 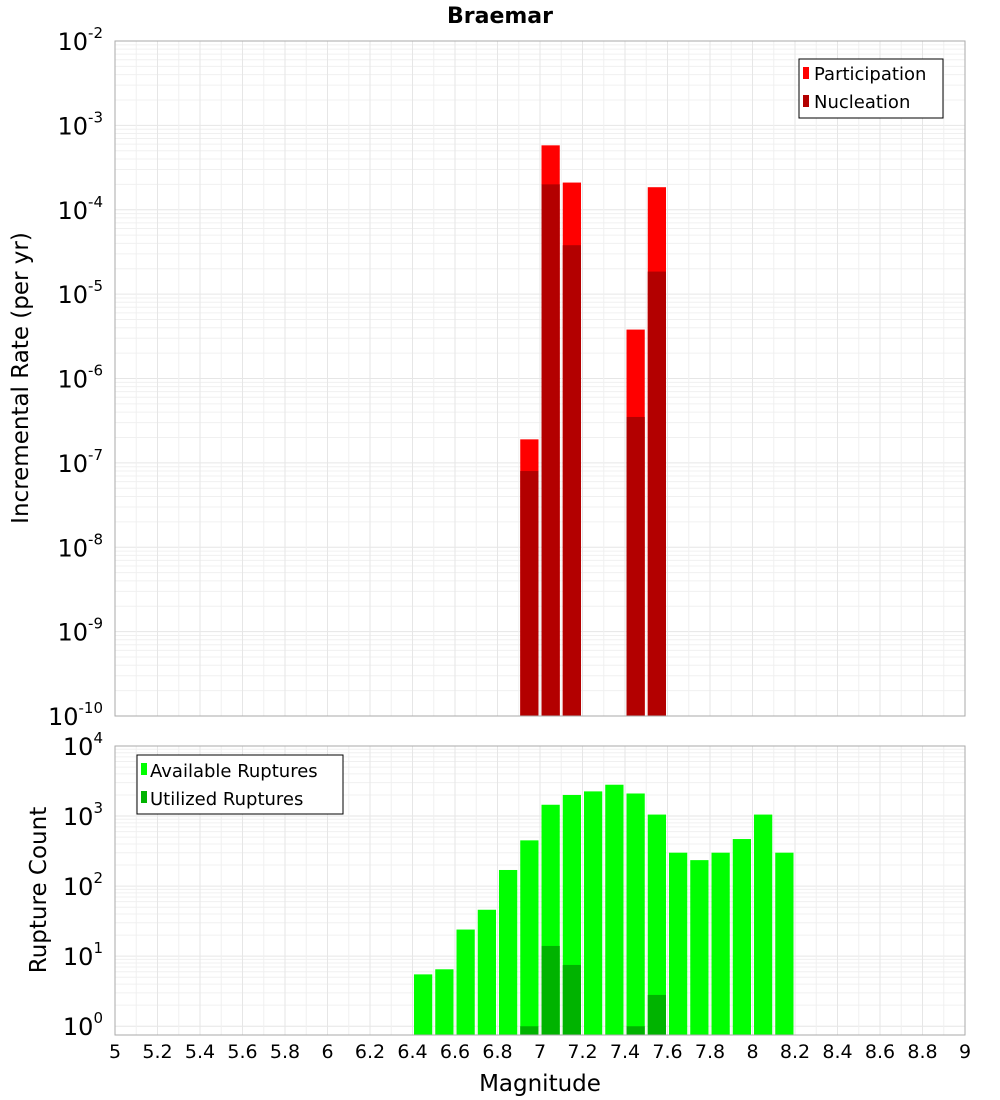 What do you see at coordinates (593, 431) in the screenshot?
I see `rate-bars` at bounding box center [593, 431].